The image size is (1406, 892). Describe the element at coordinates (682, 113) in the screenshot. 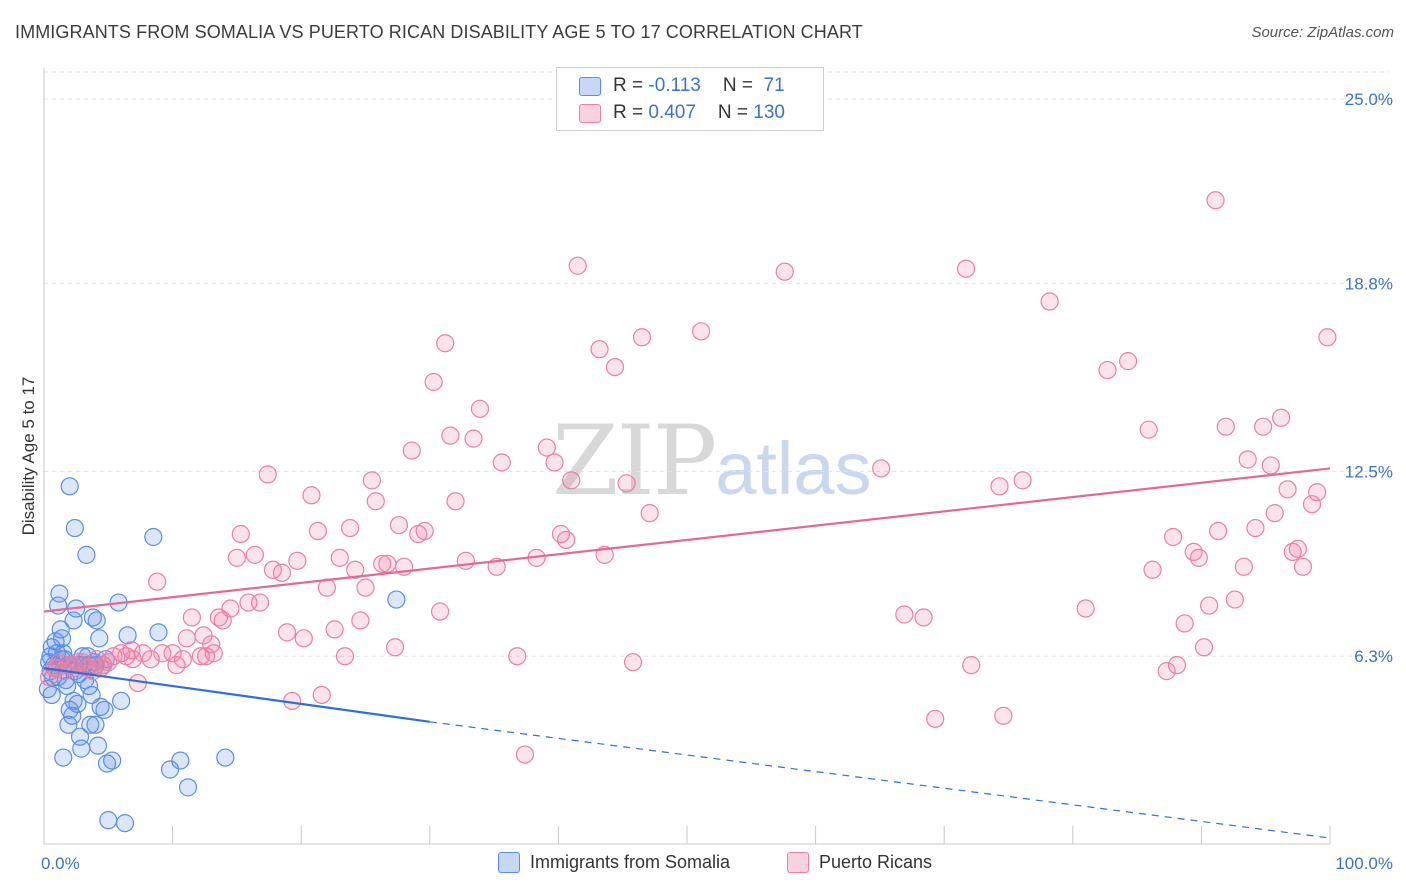

I see `legend-row-puerto-rican: R = 0.407 N = 130` at that location.